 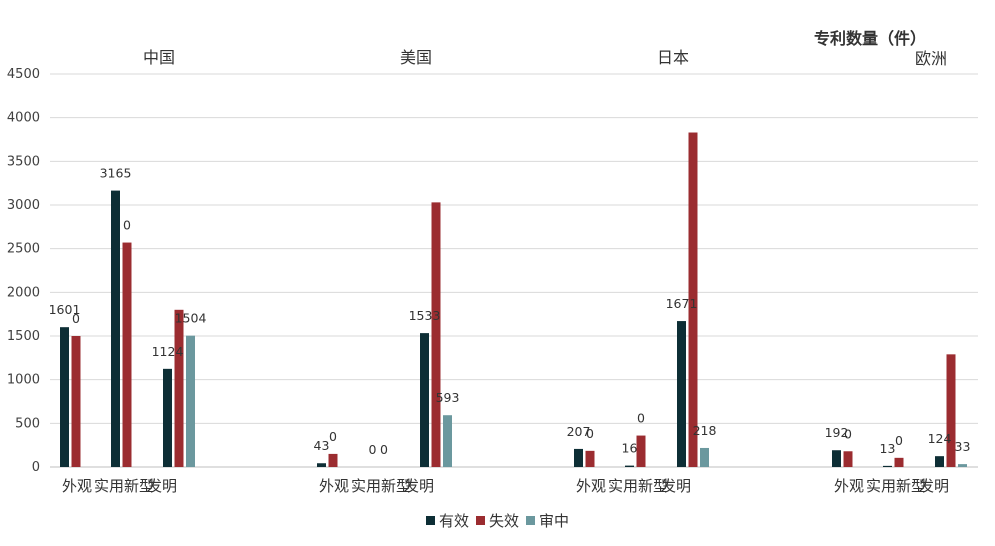 What do you see at coordinates (837, 432) in the screenshot?
I see `data-label: 192` at bounding box center [837, 432].